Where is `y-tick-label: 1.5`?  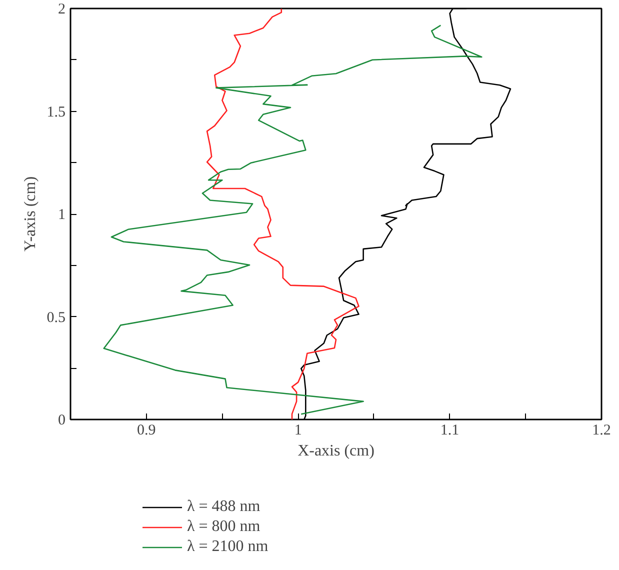
y-tick-label: 1.5 is located at coordinates (56, 112).